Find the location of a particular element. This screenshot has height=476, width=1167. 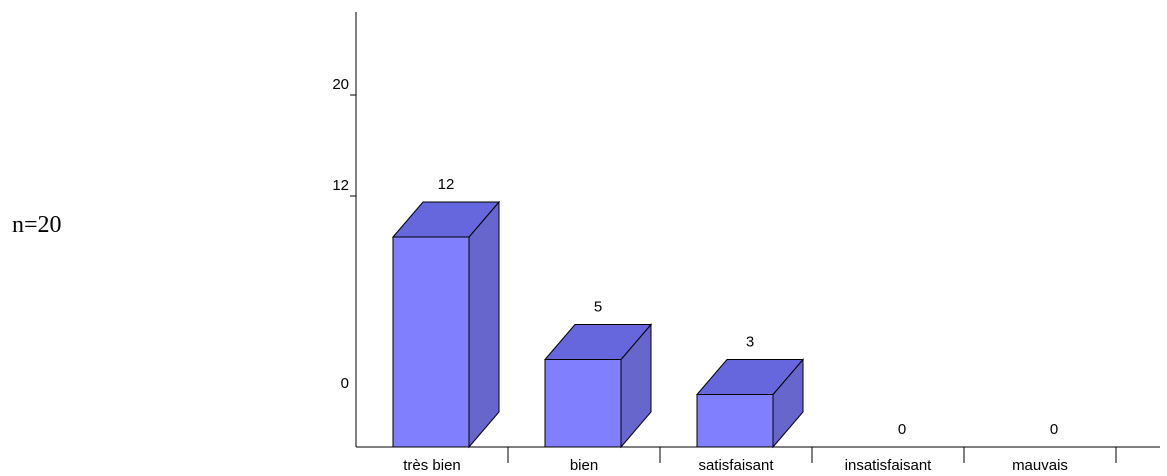

sample-size-note: n=20 is located at coordinates (37, 225).